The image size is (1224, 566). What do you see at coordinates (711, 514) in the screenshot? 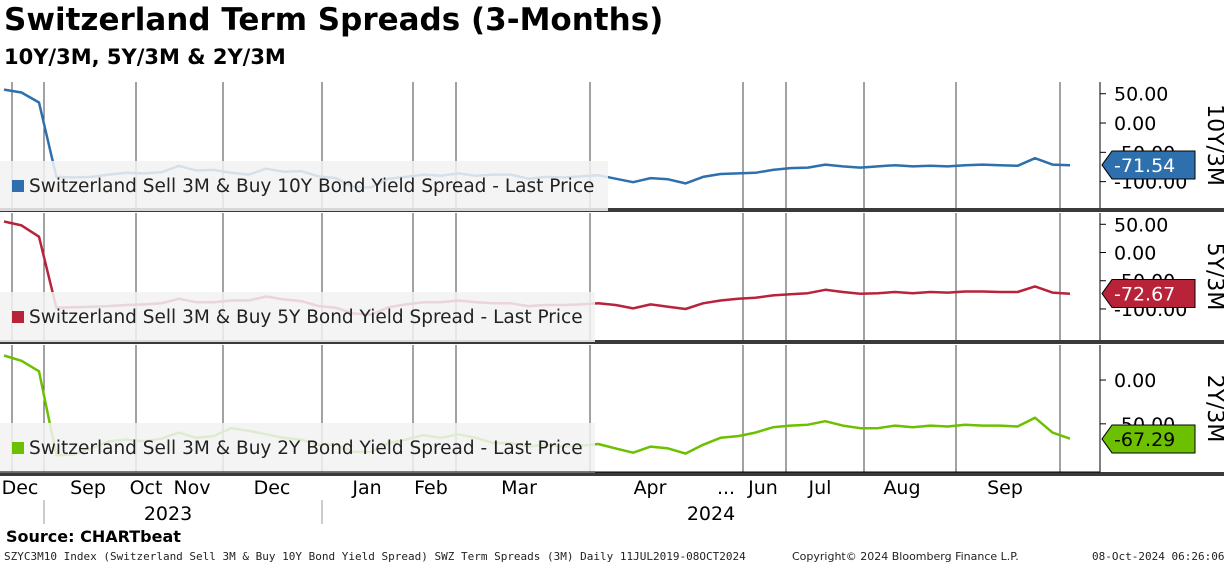
I see `x-year-label: 2024` at bounding box center [711, 514].